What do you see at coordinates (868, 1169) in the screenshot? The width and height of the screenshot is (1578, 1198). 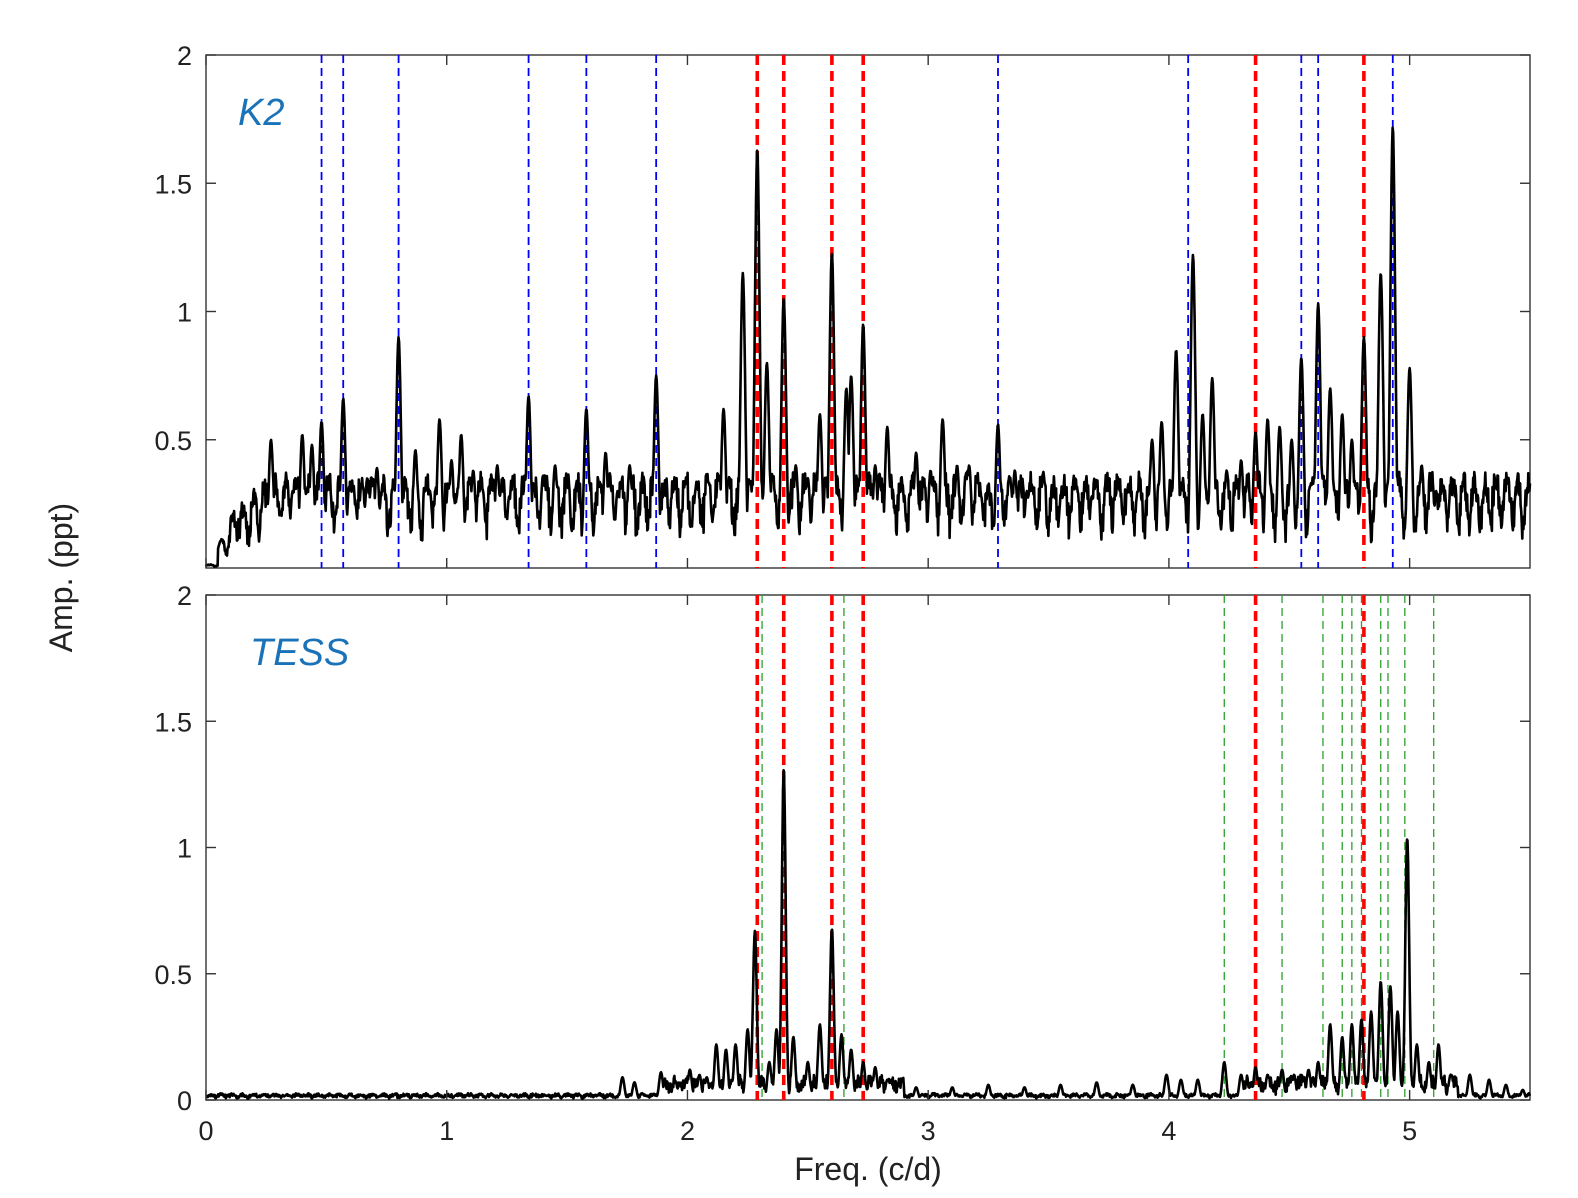 I see `x-axis-title: Freq. (c/d)` at bounding box center [868, 1169].